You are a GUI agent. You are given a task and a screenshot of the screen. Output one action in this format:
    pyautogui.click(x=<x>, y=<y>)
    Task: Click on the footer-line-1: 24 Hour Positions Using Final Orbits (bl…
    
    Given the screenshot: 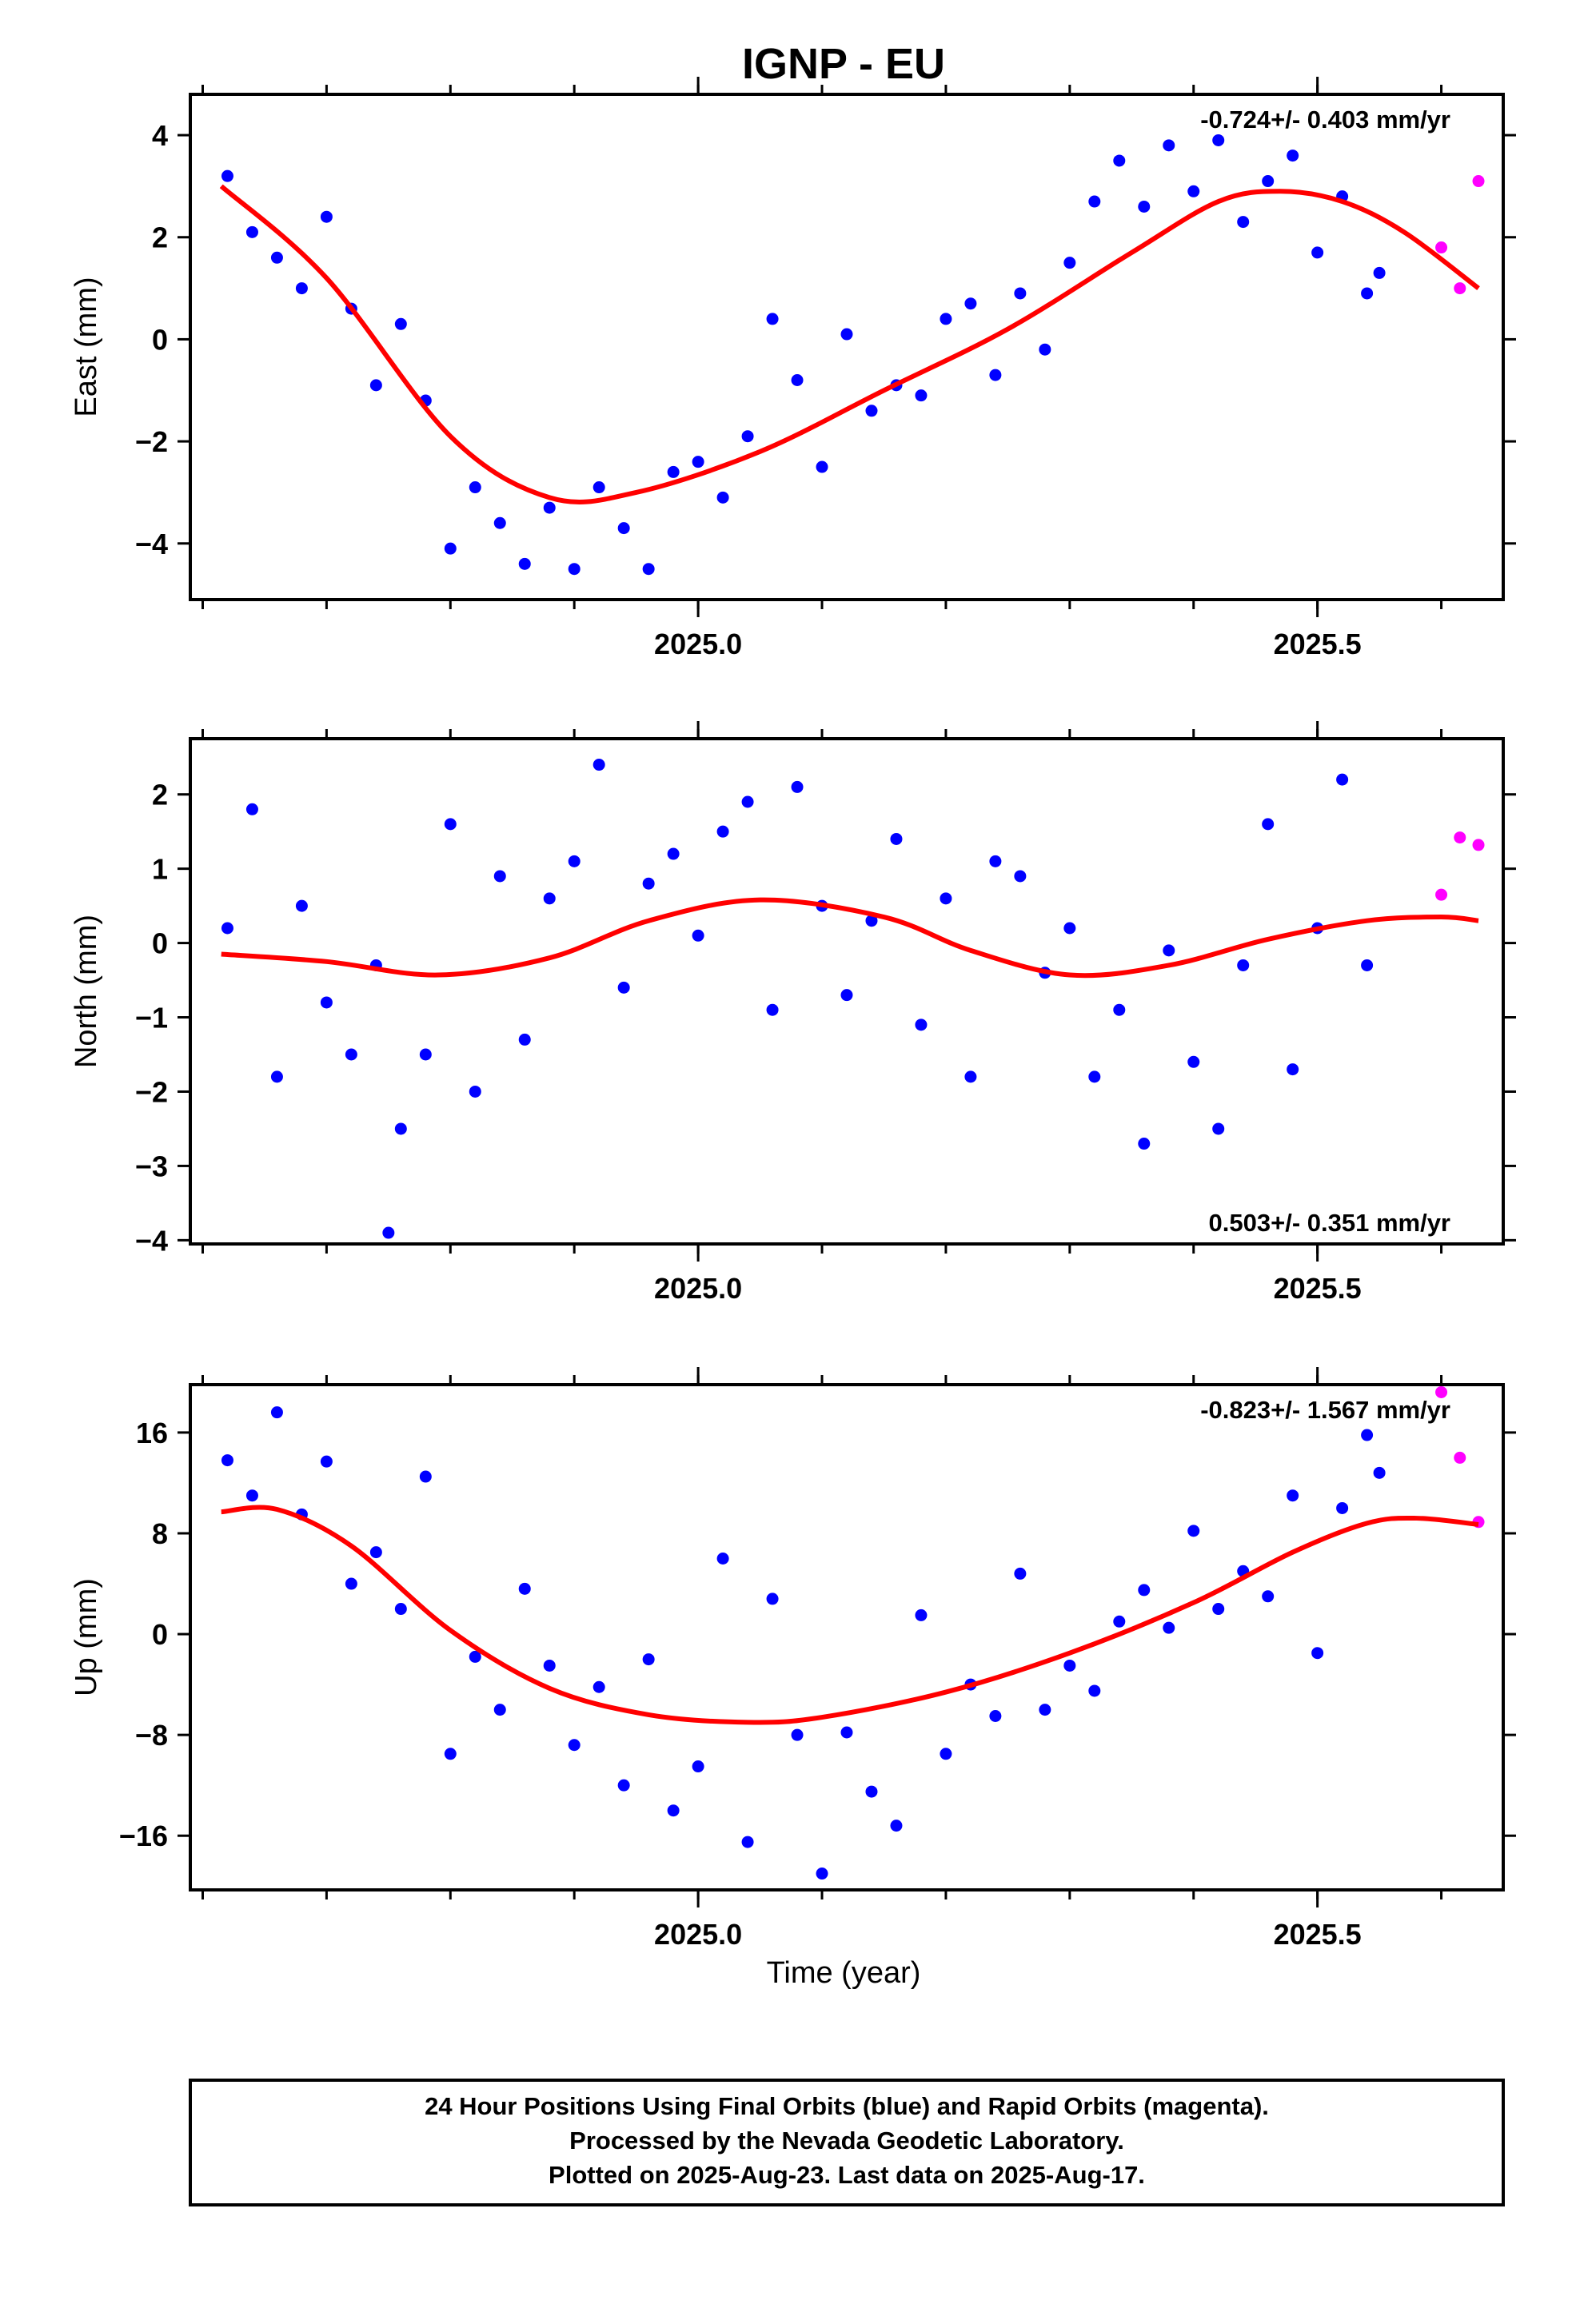 What is the action you would take?
    pyautogui.click(x=847, y=2106)
    